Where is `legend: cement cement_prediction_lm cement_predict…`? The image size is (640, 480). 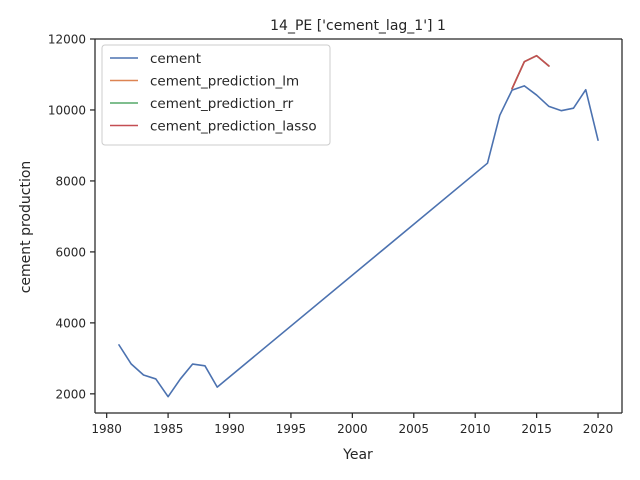 legend: cement cement_prediction_lm cement_predict… is located at coordinates (216, 95).